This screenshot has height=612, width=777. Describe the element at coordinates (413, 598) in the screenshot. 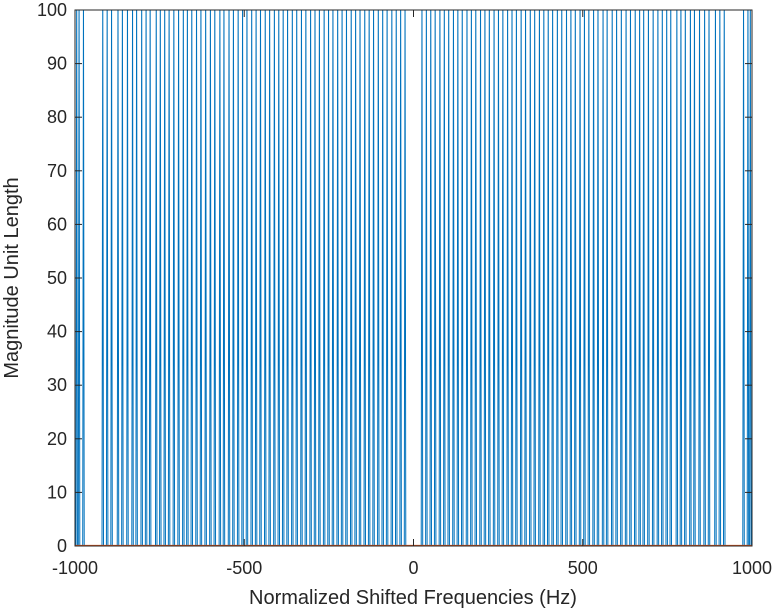

I see `x-axis-title: Normalized Shifted Frequencies (Hz)` at that location.